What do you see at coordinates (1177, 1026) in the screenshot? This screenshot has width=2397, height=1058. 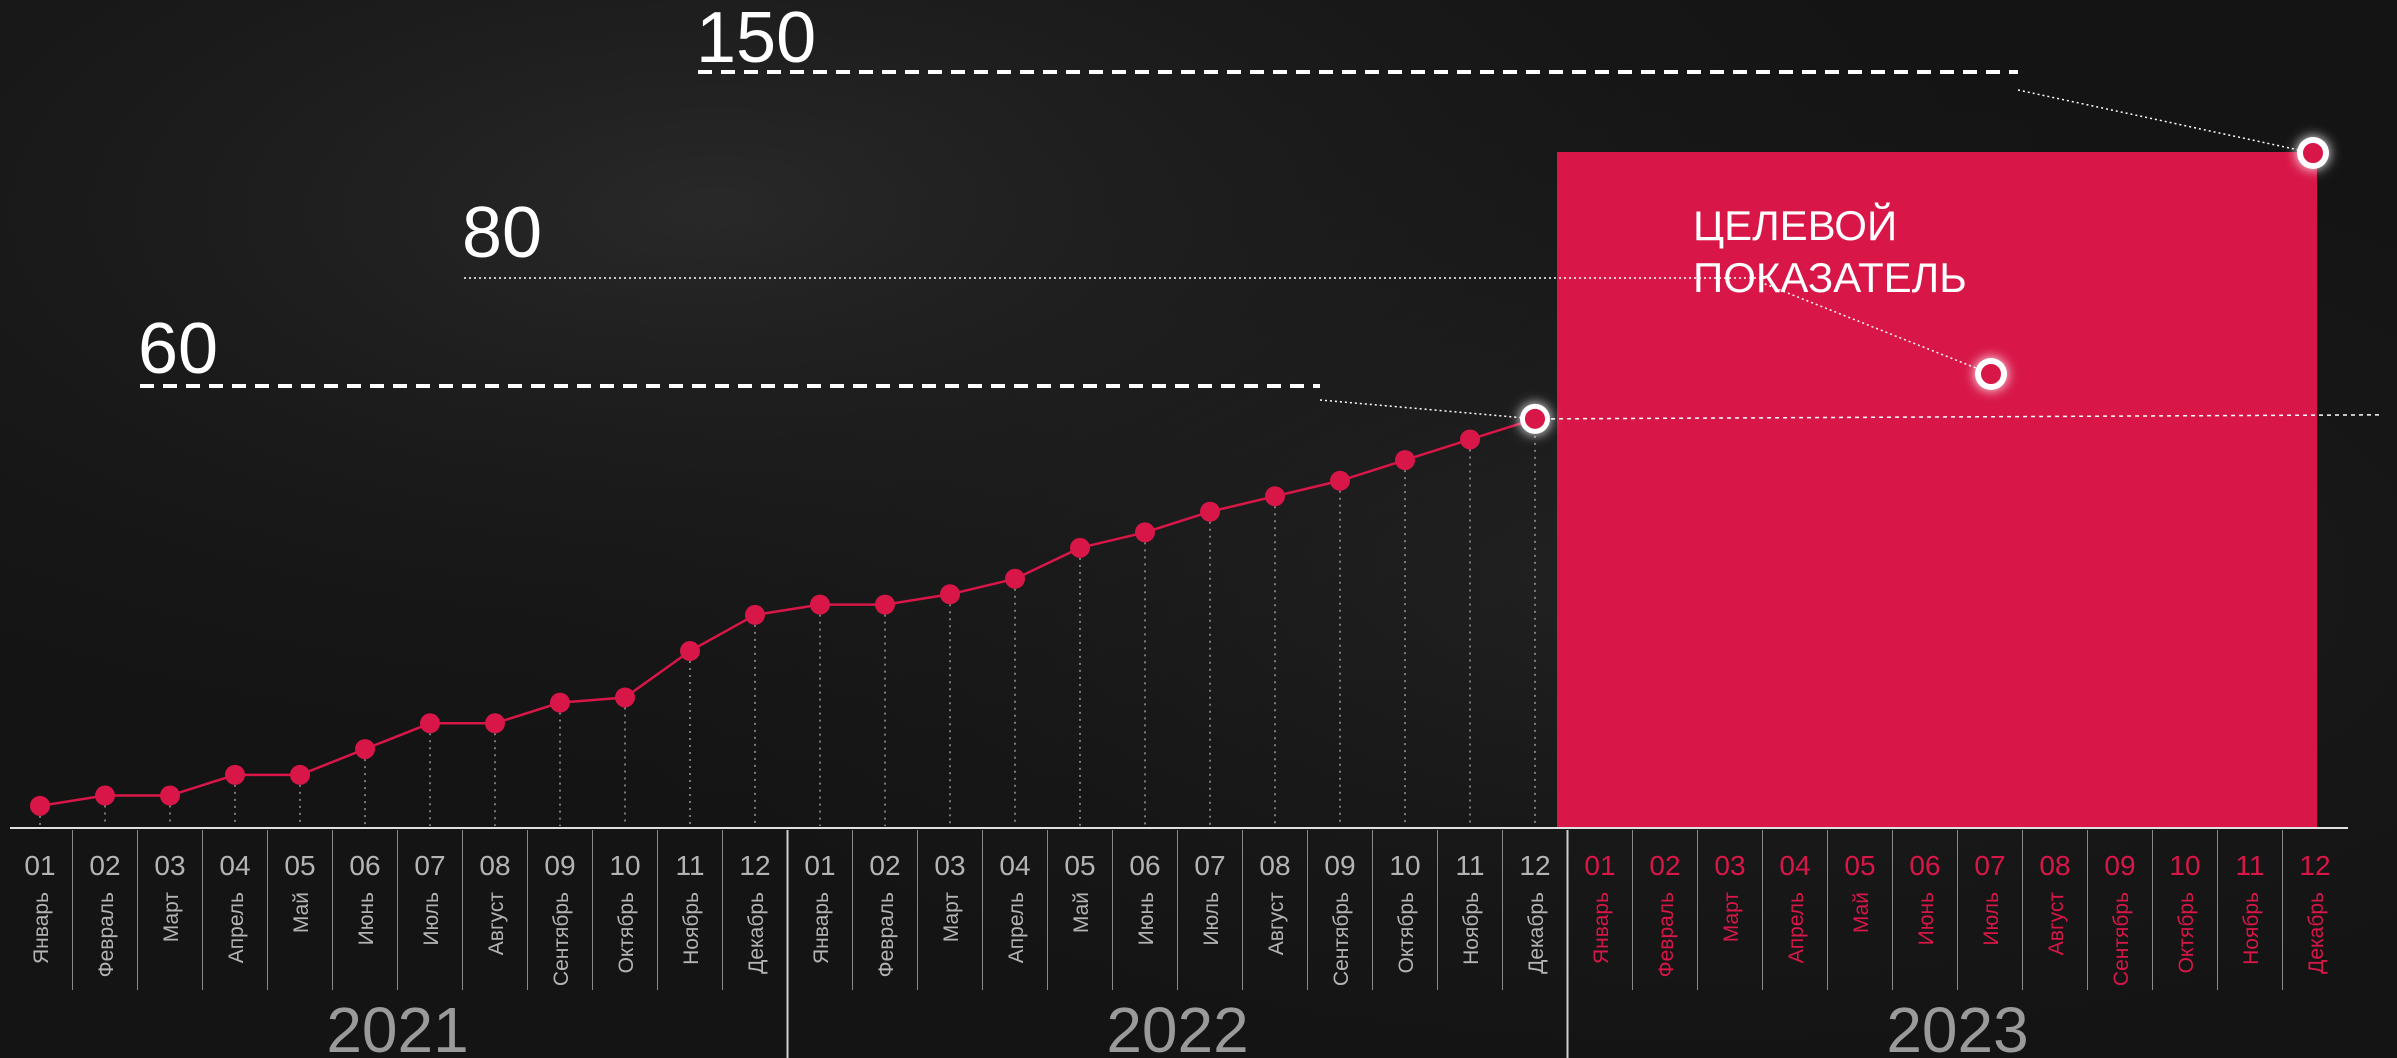 I see `year-label: 2022` at bounding box center [1177, 1026].